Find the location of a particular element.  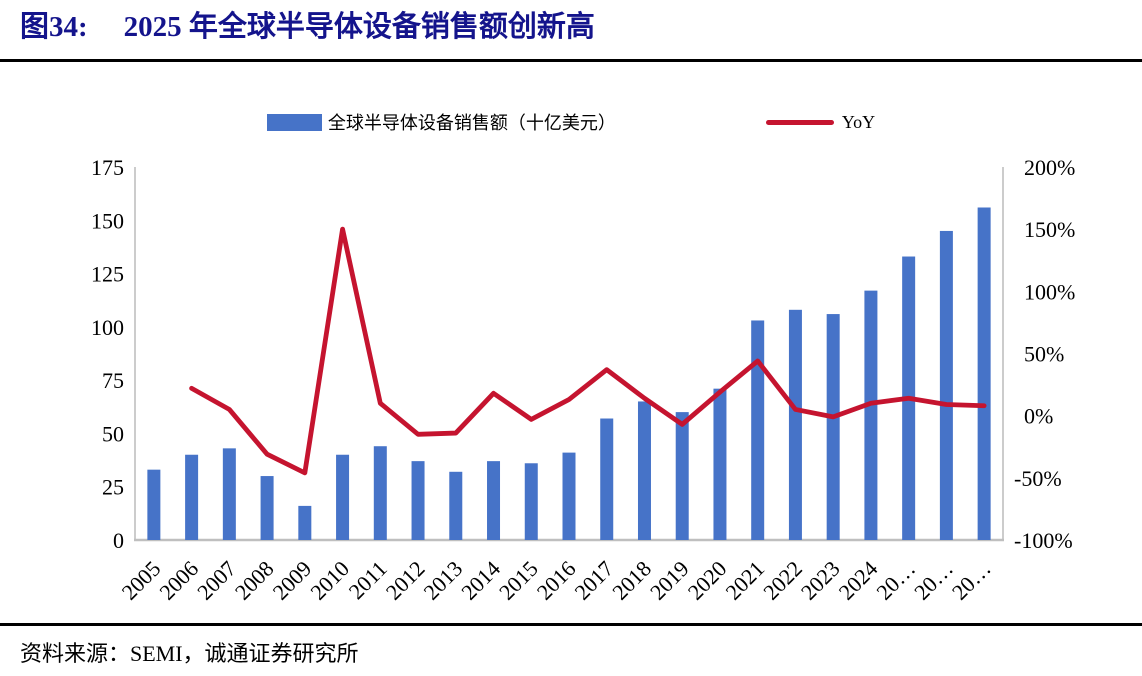

chart-legend: 全球半导体设备销售额（十亿美元） YoY is located at coordinates (571, 122).